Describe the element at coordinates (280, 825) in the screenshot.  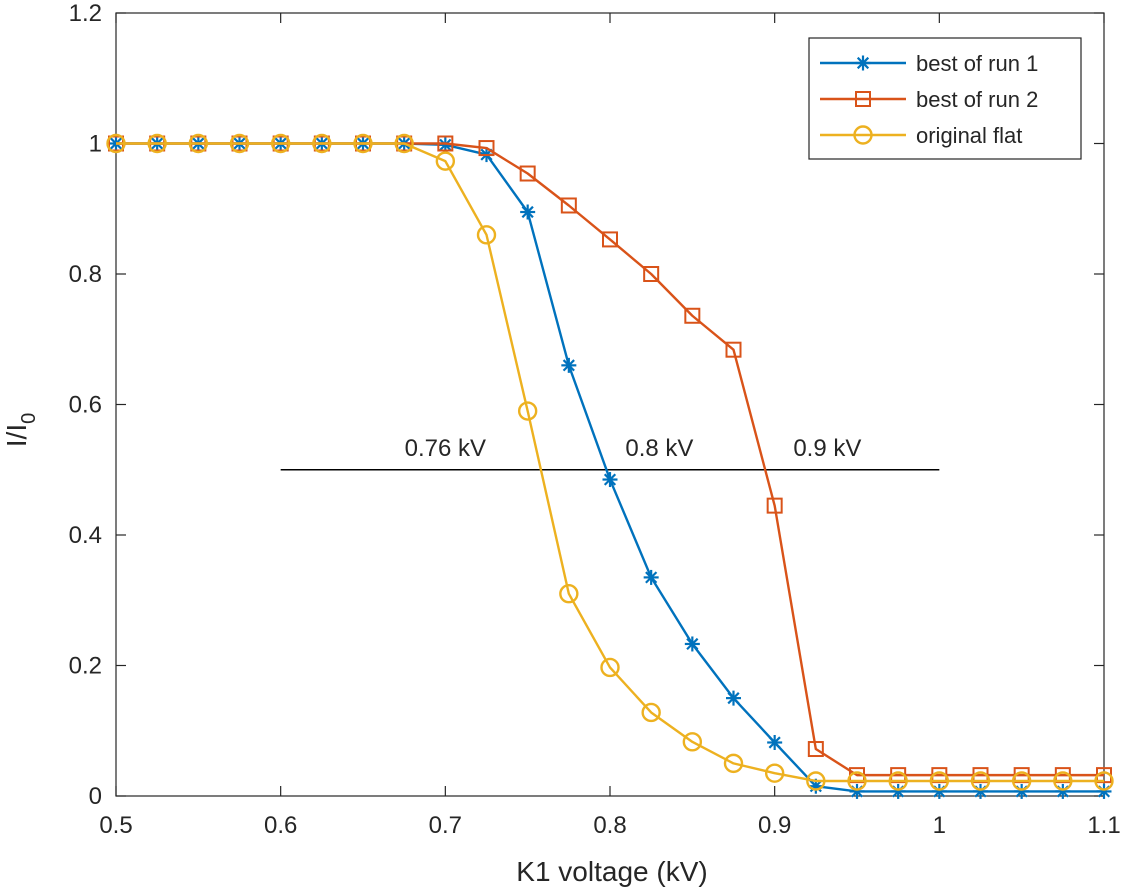
I see `x-tick-label: 0.6` at that location.